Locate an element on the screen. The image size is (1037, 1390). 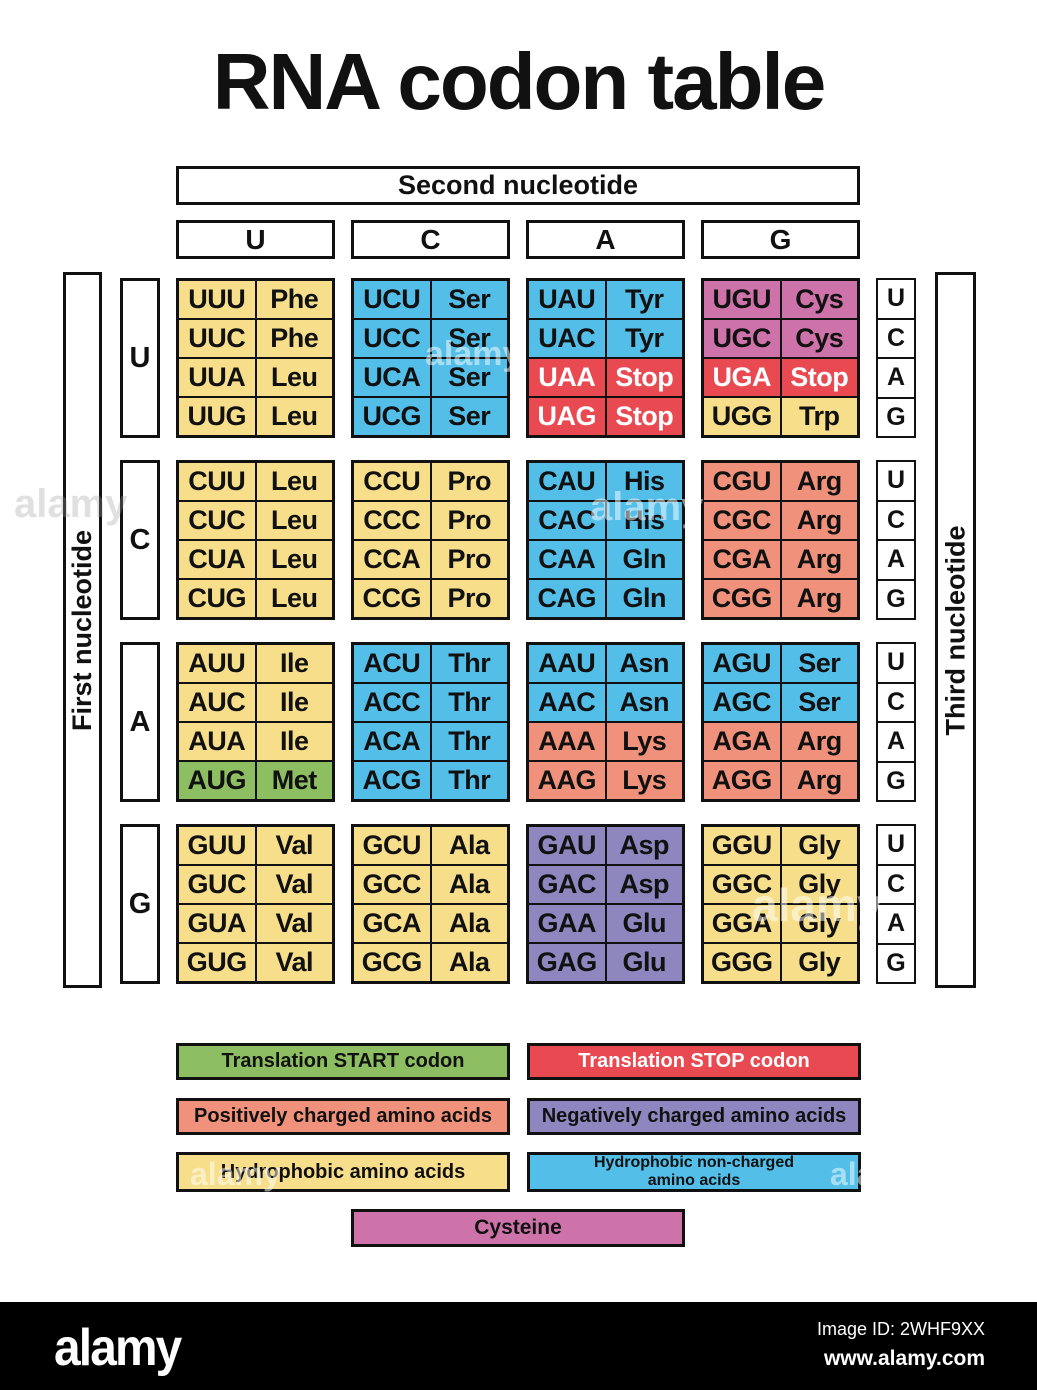
codon-cell: ACC is located at coordinates (392, 702).